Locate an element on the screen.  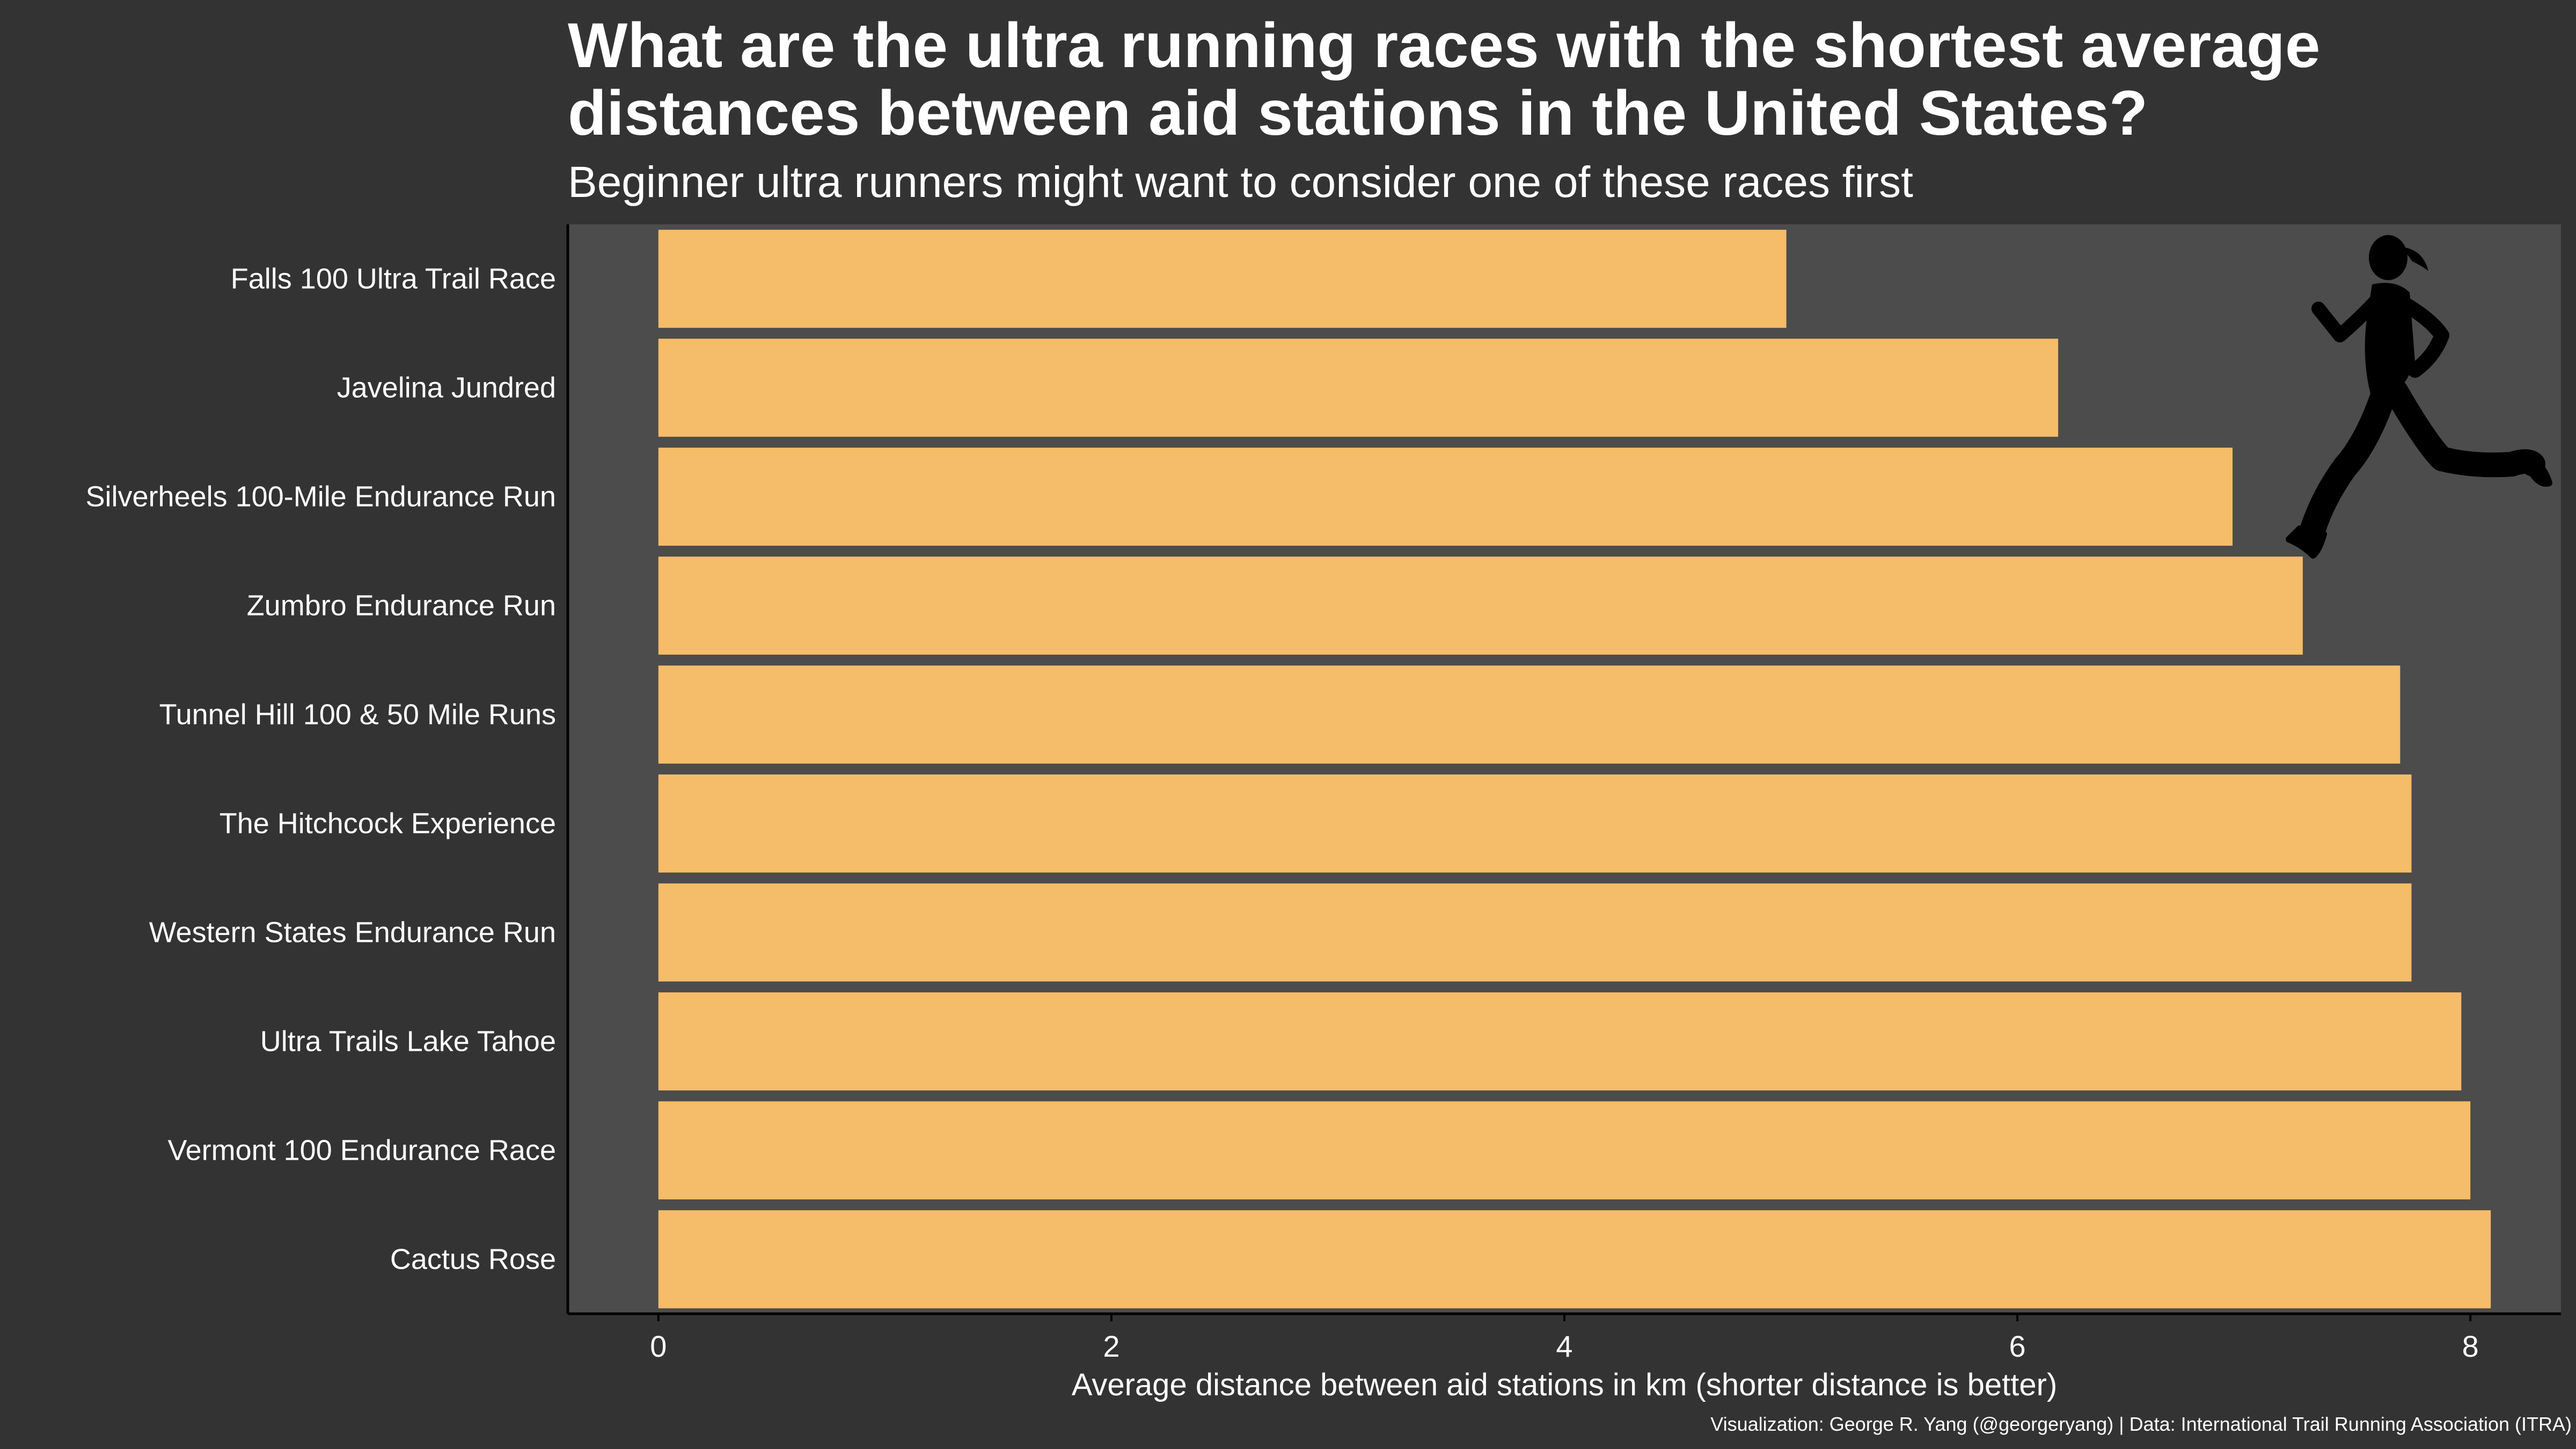
y-tick-label: Western States Endurance Run is located at coordinates (352, 933).